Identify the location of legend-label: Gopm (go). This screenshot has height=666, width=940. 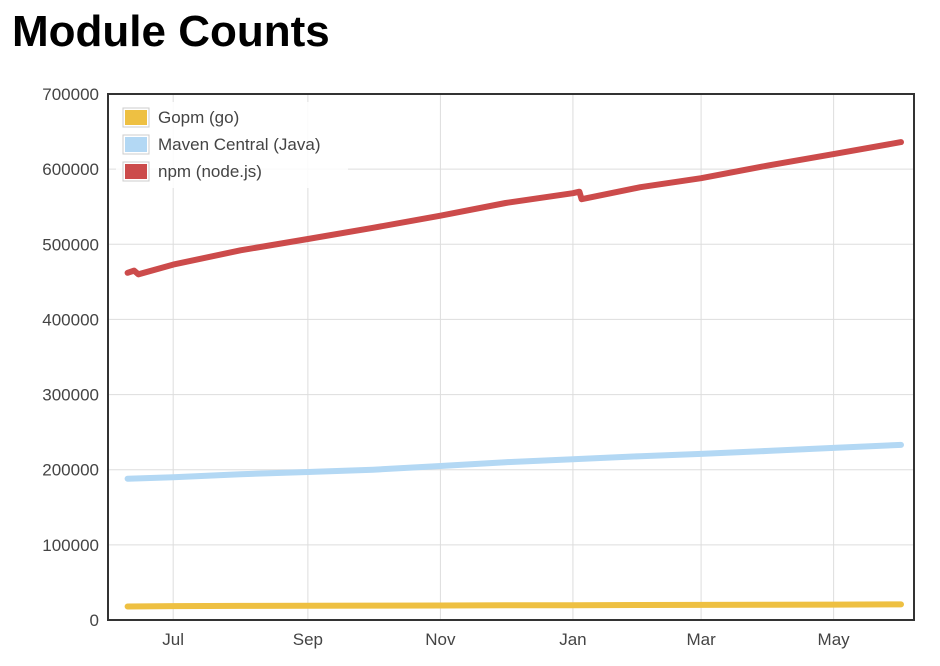
(198, 117).